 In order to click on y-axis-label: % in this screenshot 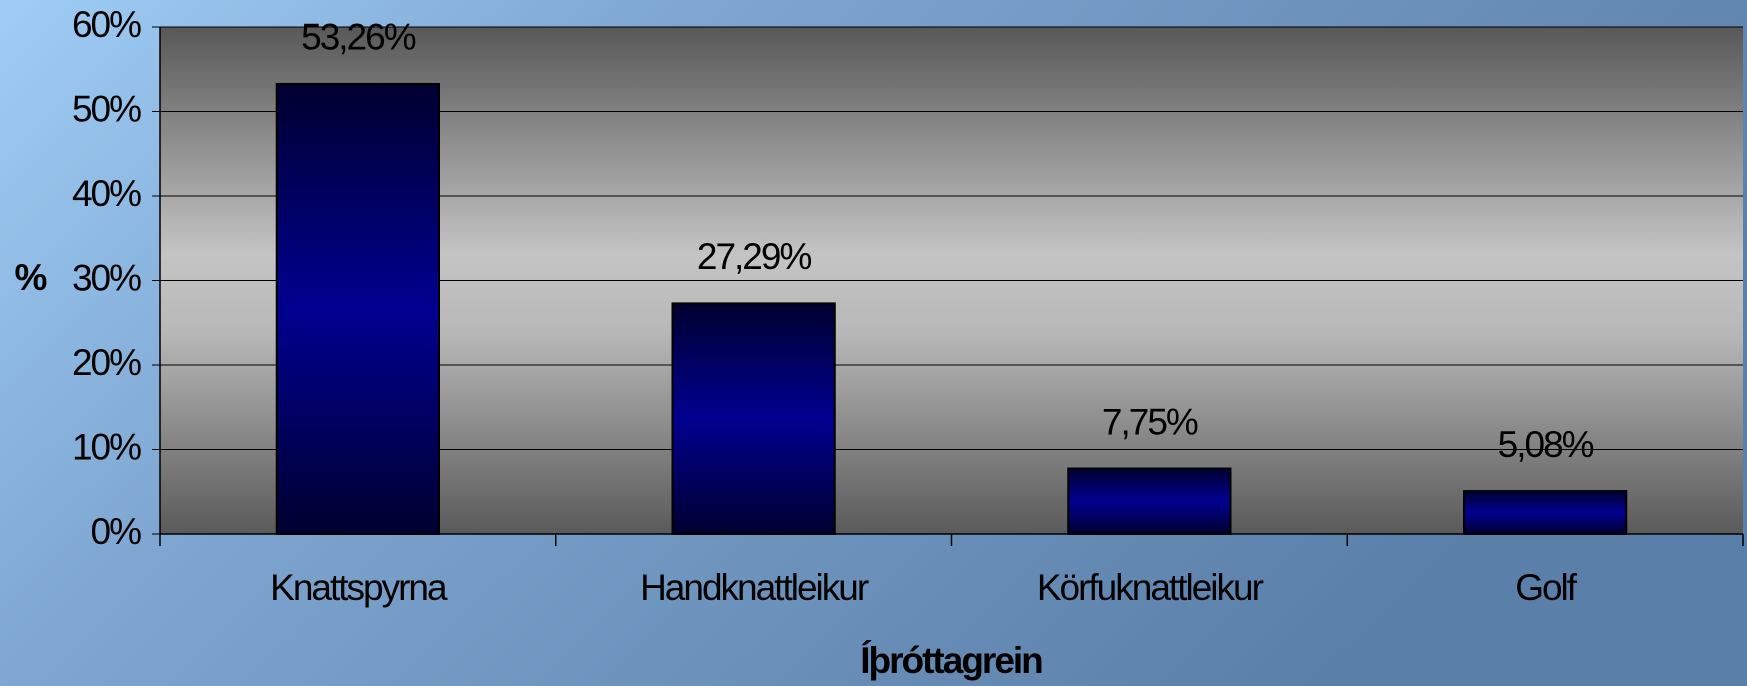, I will do `click(31, 277)`.